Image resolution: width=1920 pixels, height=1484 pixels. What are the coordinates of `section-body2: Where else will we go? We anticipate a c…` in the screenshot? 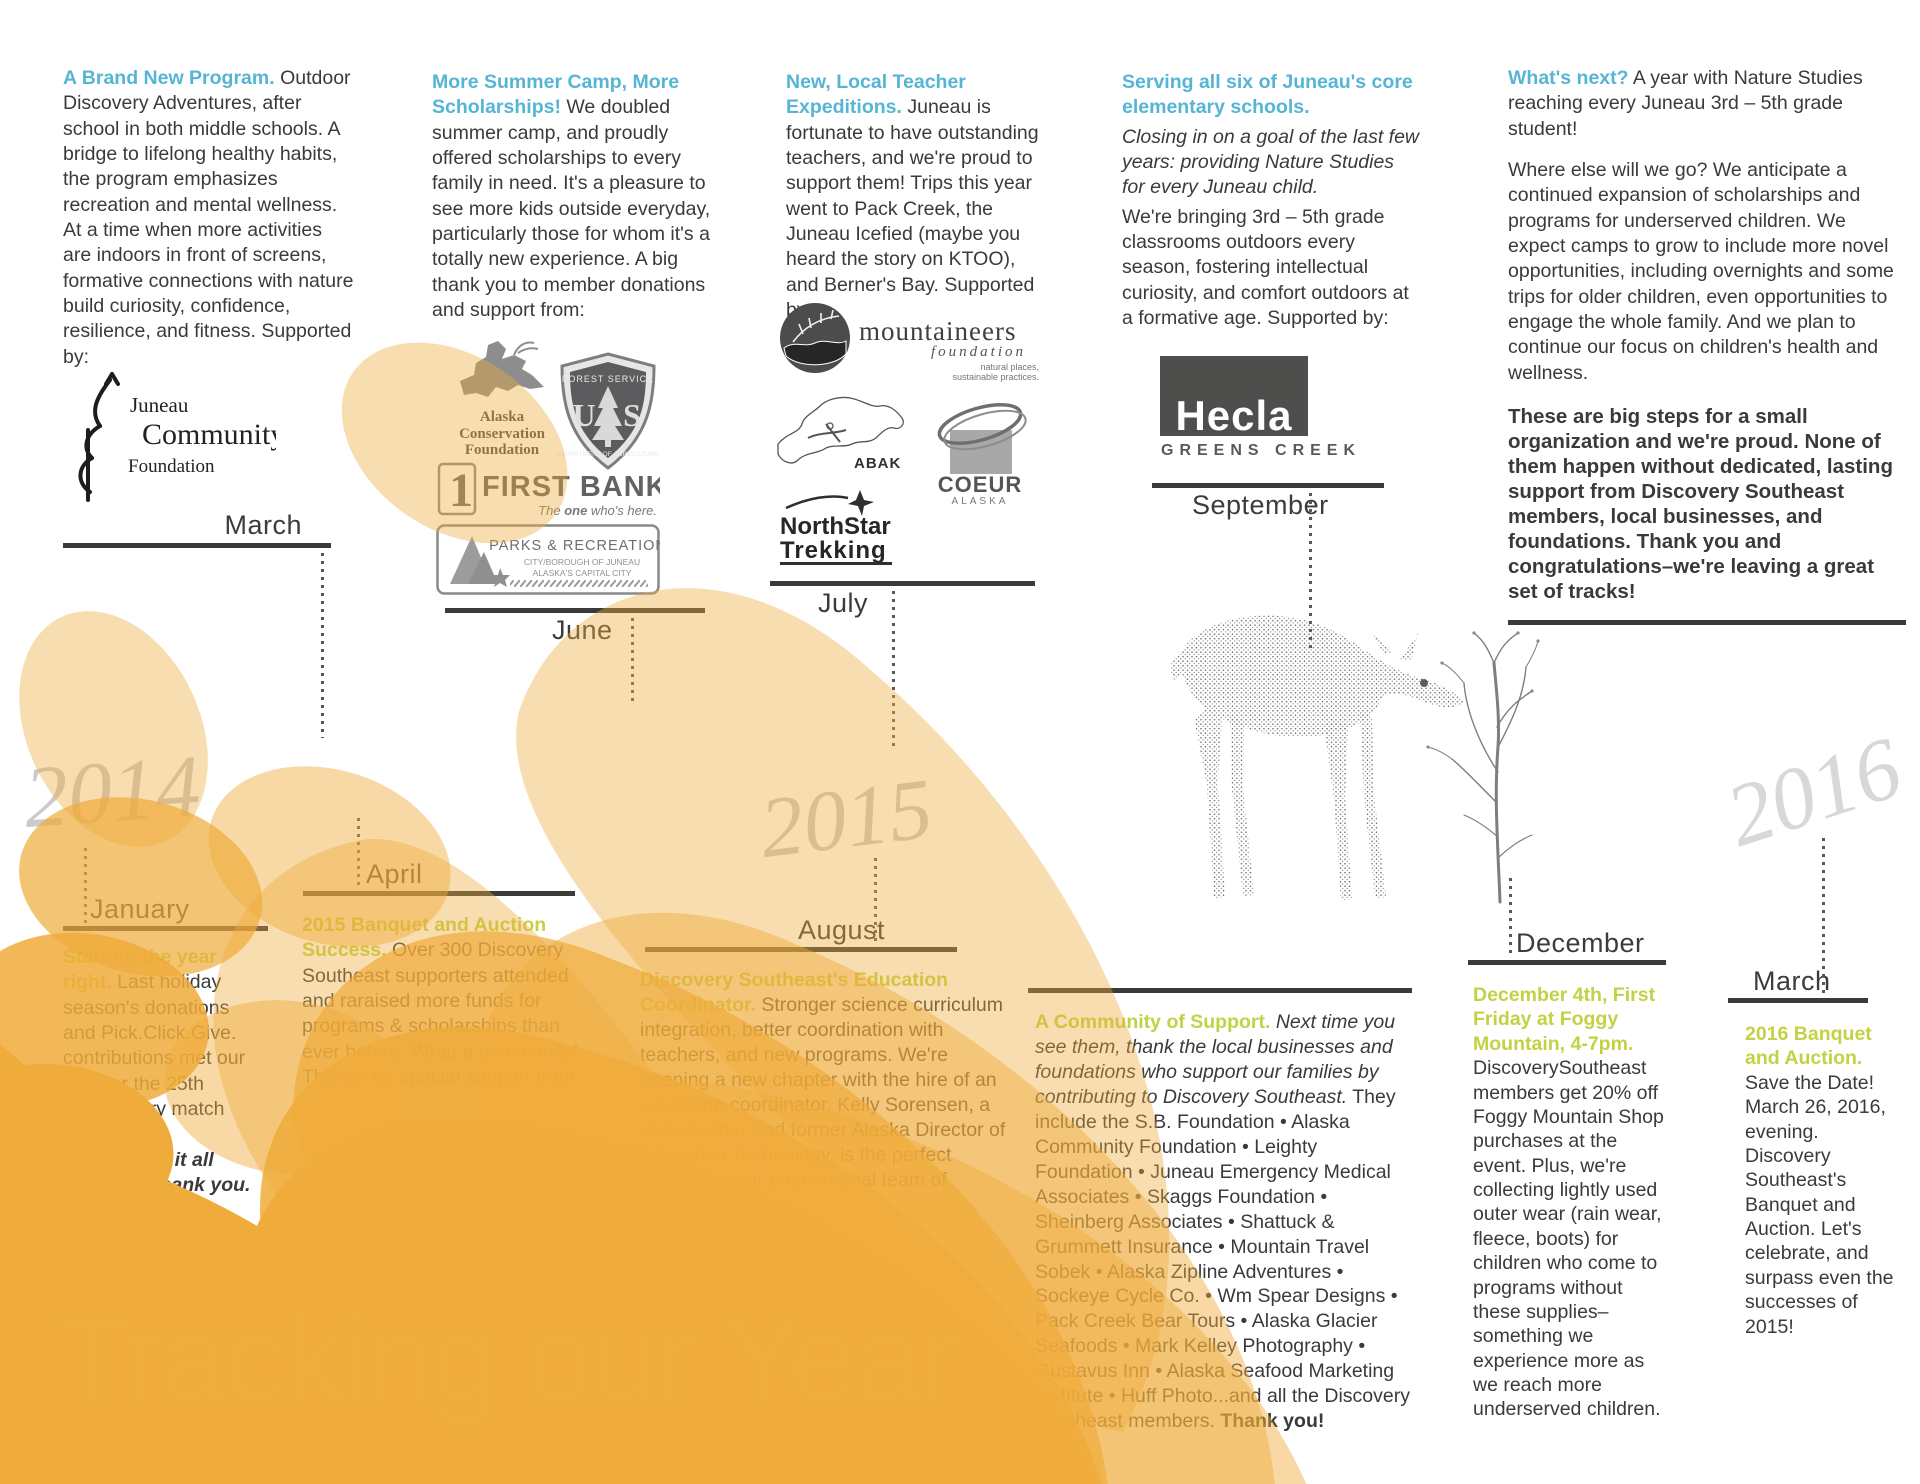 It's located at (1701, 271).